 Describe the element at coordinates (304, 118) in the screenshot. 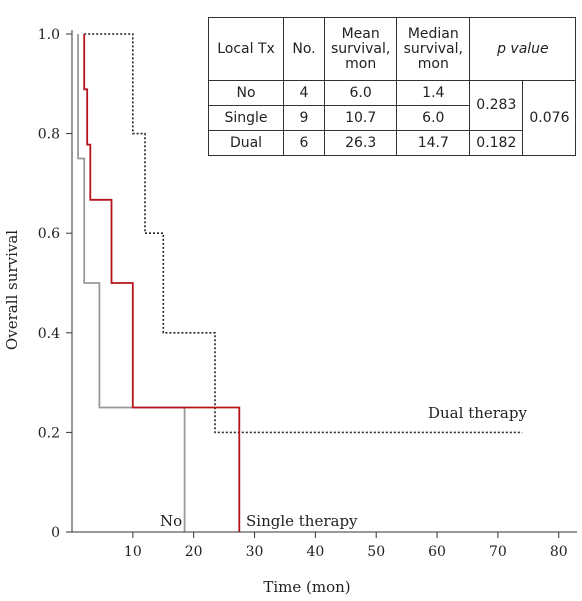

I see `cell-count: 9` at that location.